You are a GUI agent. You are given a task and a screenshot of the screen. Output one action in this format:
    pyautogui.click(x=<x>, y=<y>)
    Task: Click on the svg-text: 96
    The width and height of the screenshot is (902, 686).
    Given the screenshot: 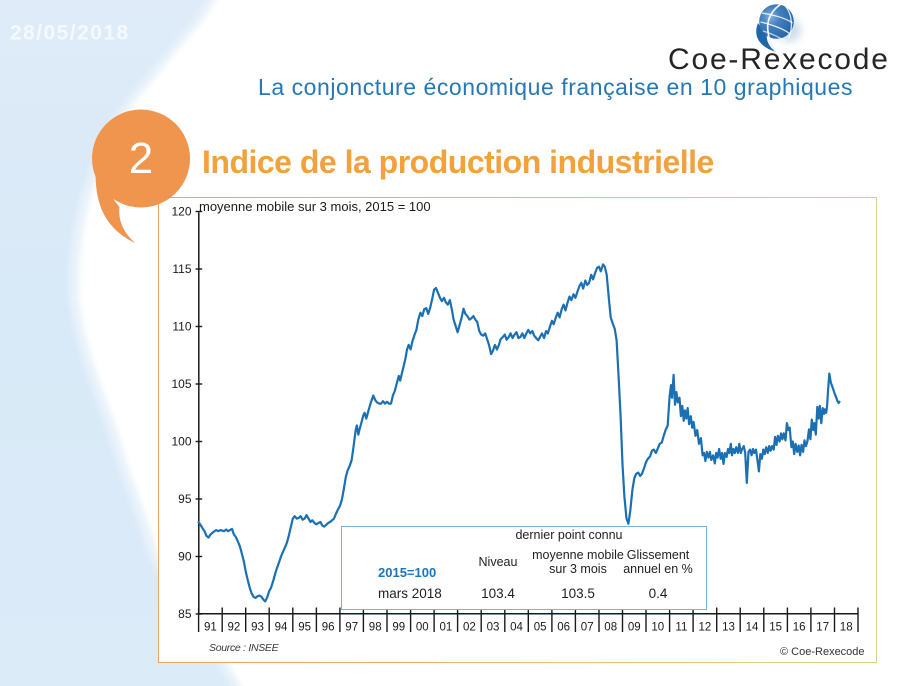 What is the action you would take?
    pyautogui.click(x=328, y=628)
    